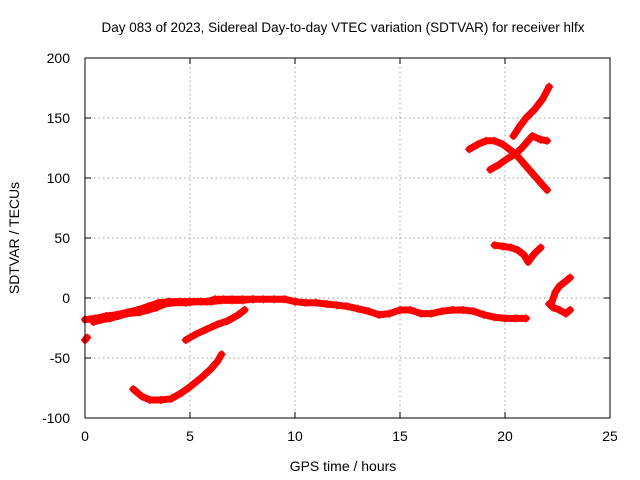 Image resolution: width=640 pixels, height=480 pixels. What do you see at coordinates (14, 238) in the screenshot?
I see `y-axis-label: SDTVAR / TECUs` at bounding box center [14, 238].